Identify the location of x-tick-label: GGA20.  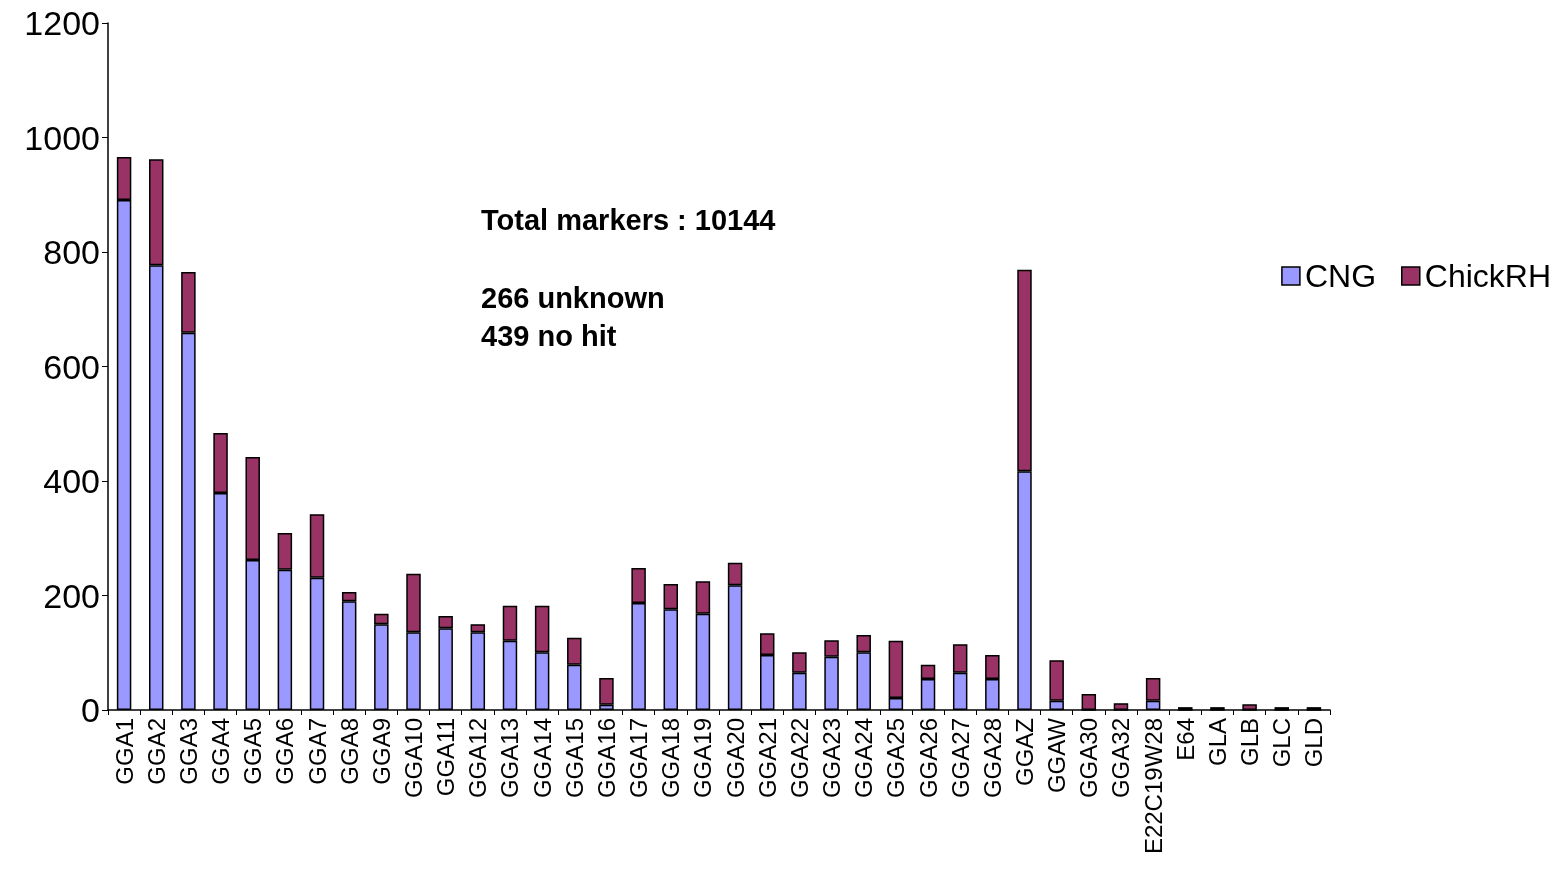
(735, 758).